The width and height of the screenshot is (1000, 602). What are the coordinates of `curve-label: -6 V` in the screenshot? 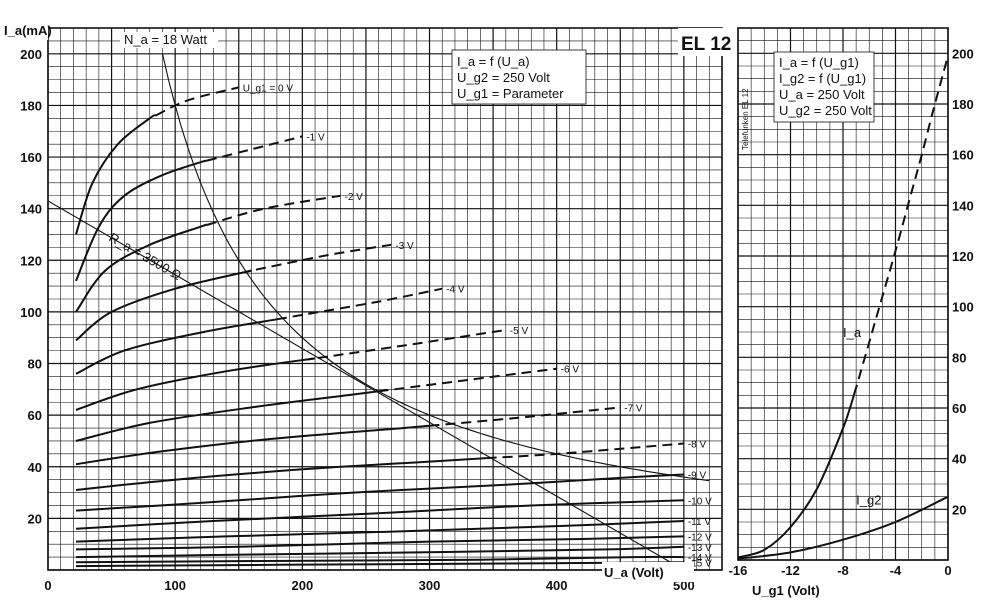 It's located at (570, 370).